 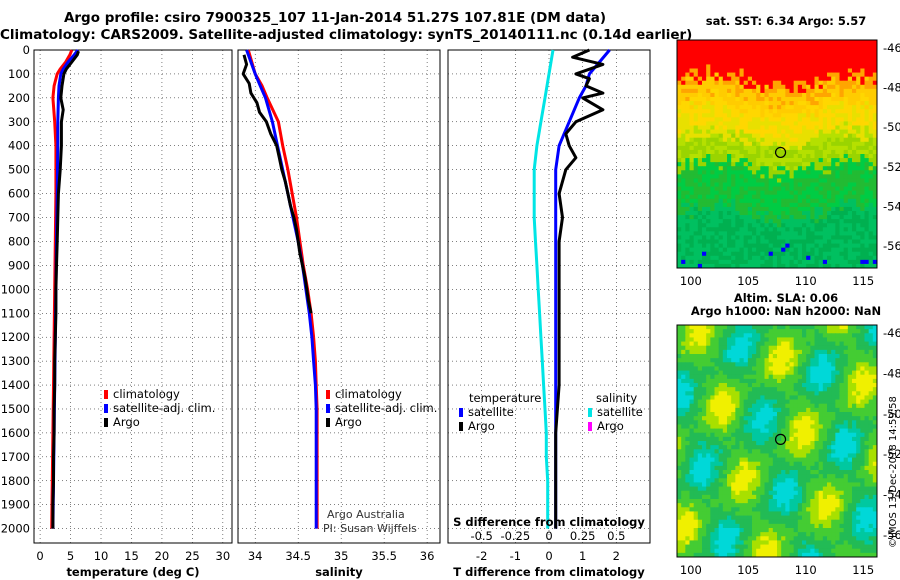 I want to click on y-tick-label: 700, so click(x=19, y=218).